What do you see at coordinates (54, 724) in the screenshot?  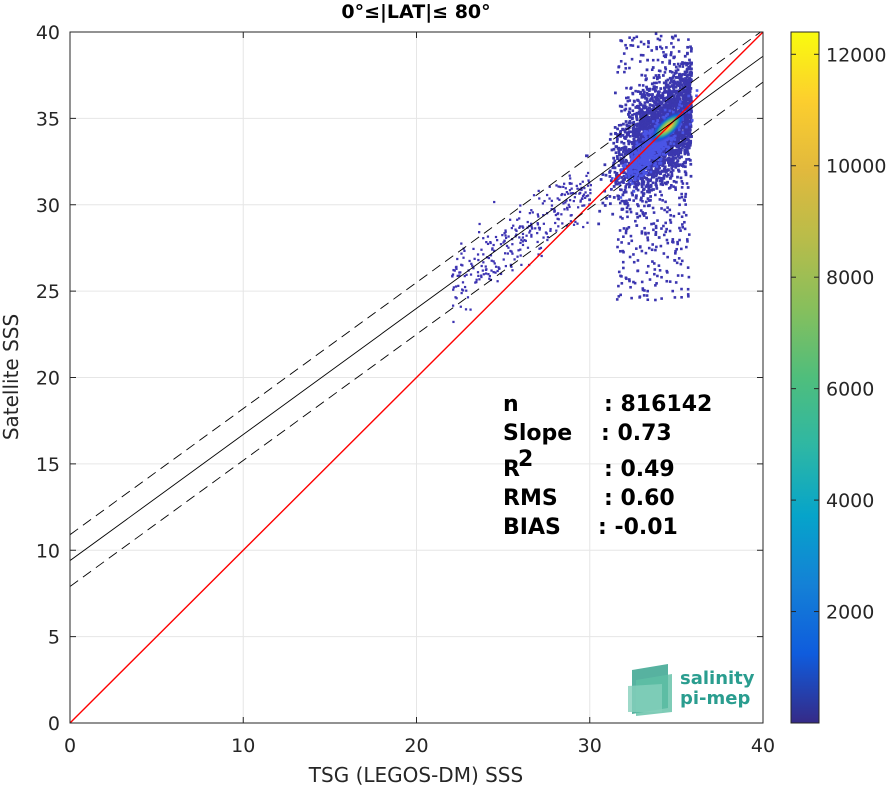 I see `y-tick-label: 0` at bounding box center [54, 724].